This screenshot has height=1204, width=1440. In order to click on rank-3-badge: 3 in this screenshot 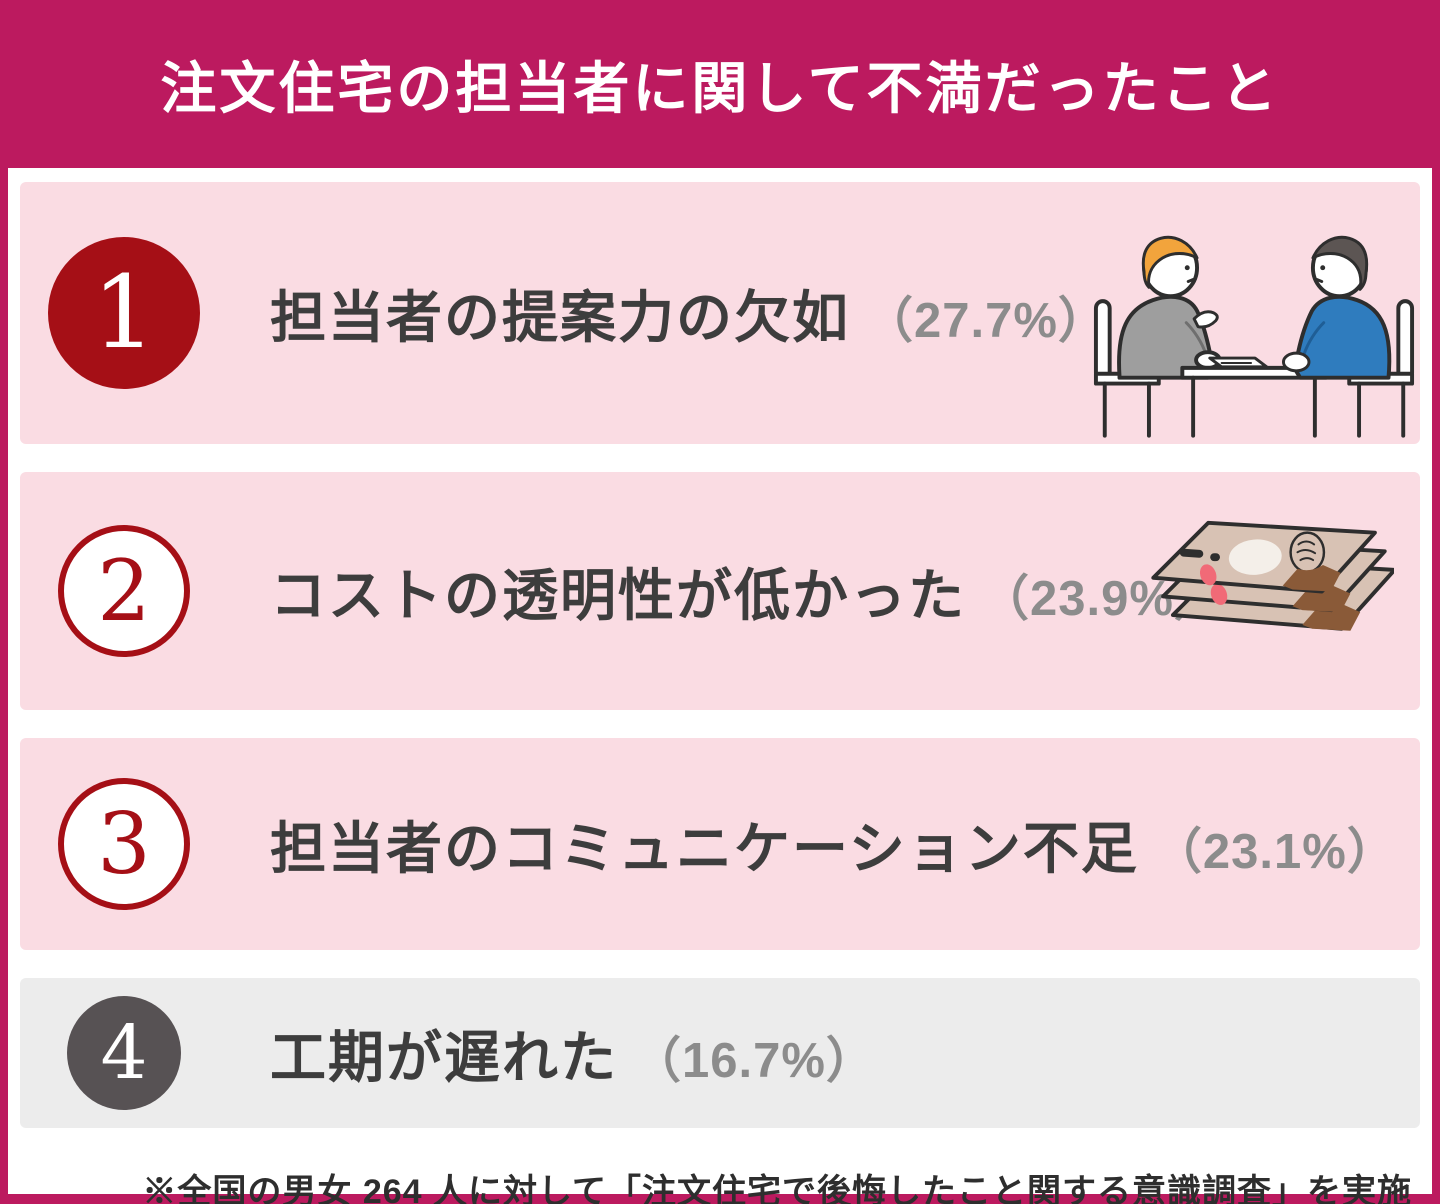, I will do `click(124, 844)`.